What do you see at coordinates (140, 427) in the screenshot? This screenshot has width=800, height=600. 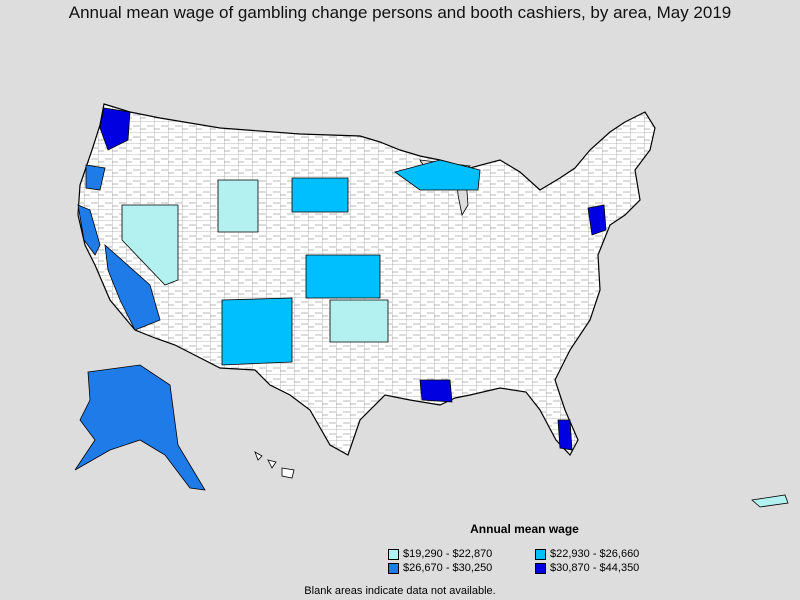 I see `region-alaska` at bounding box center [140, 427].